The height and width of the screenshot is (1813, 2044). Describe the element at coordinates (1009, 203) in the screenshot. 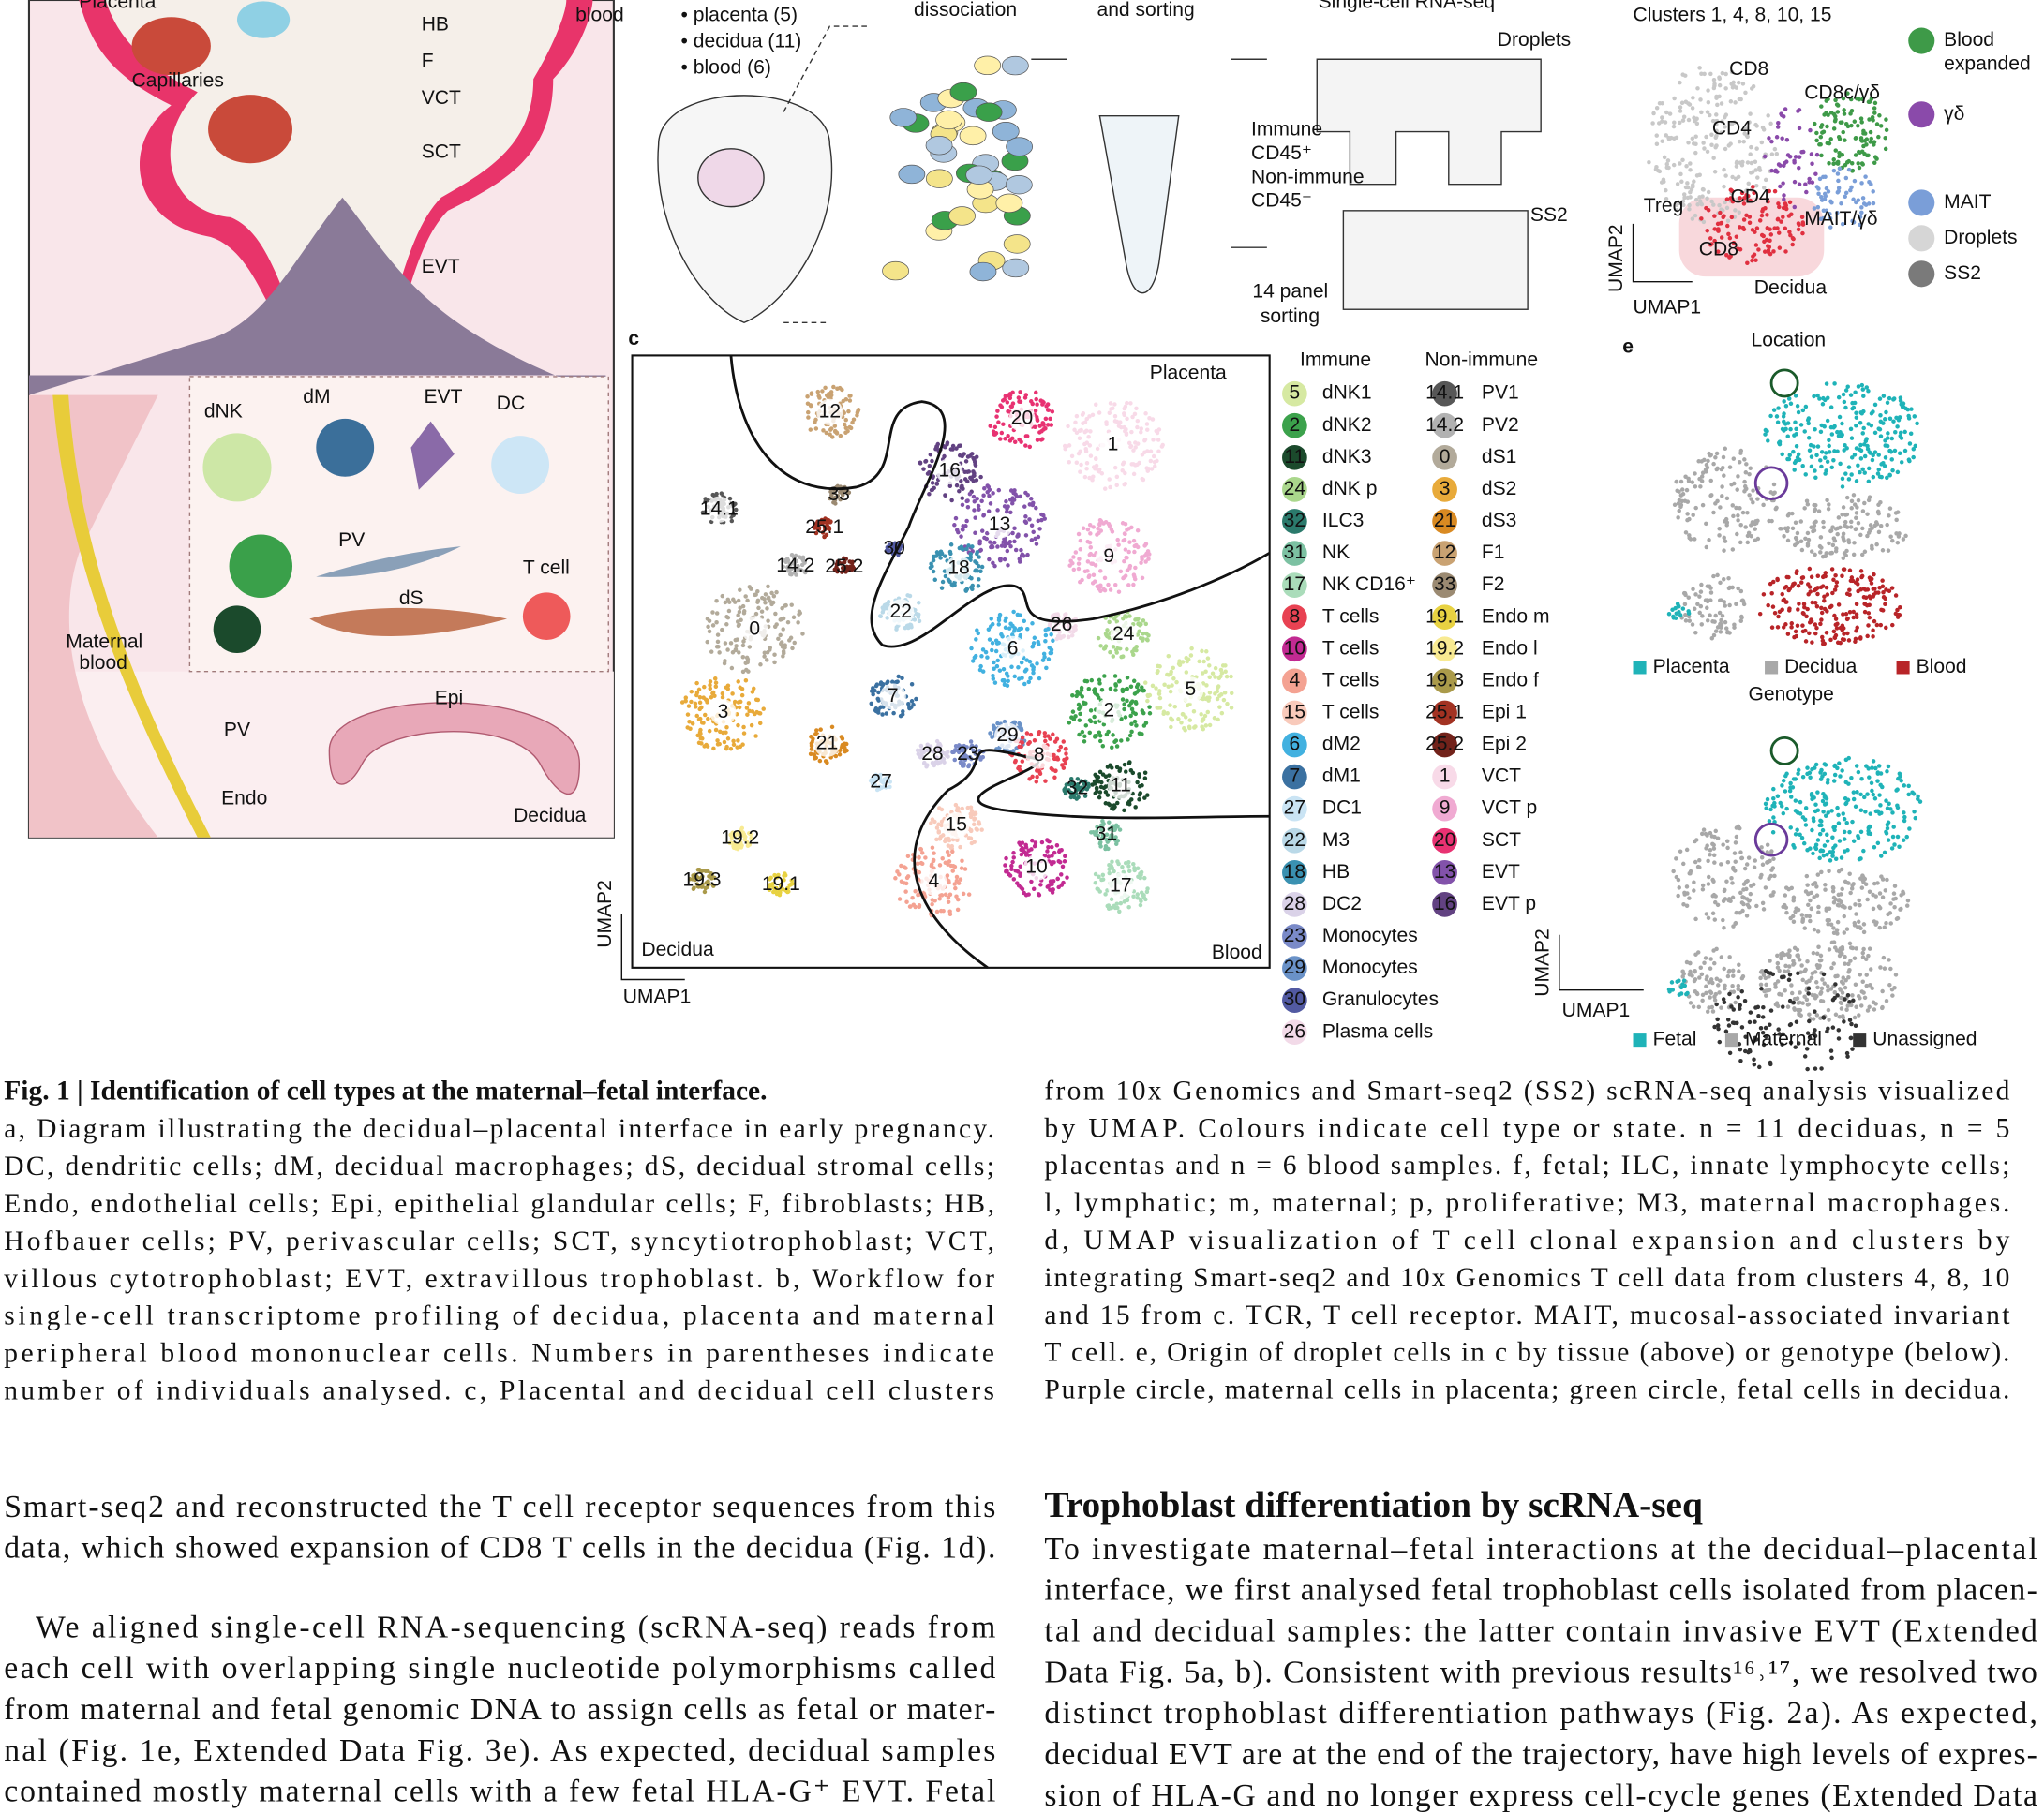

I see `cell` at that location.